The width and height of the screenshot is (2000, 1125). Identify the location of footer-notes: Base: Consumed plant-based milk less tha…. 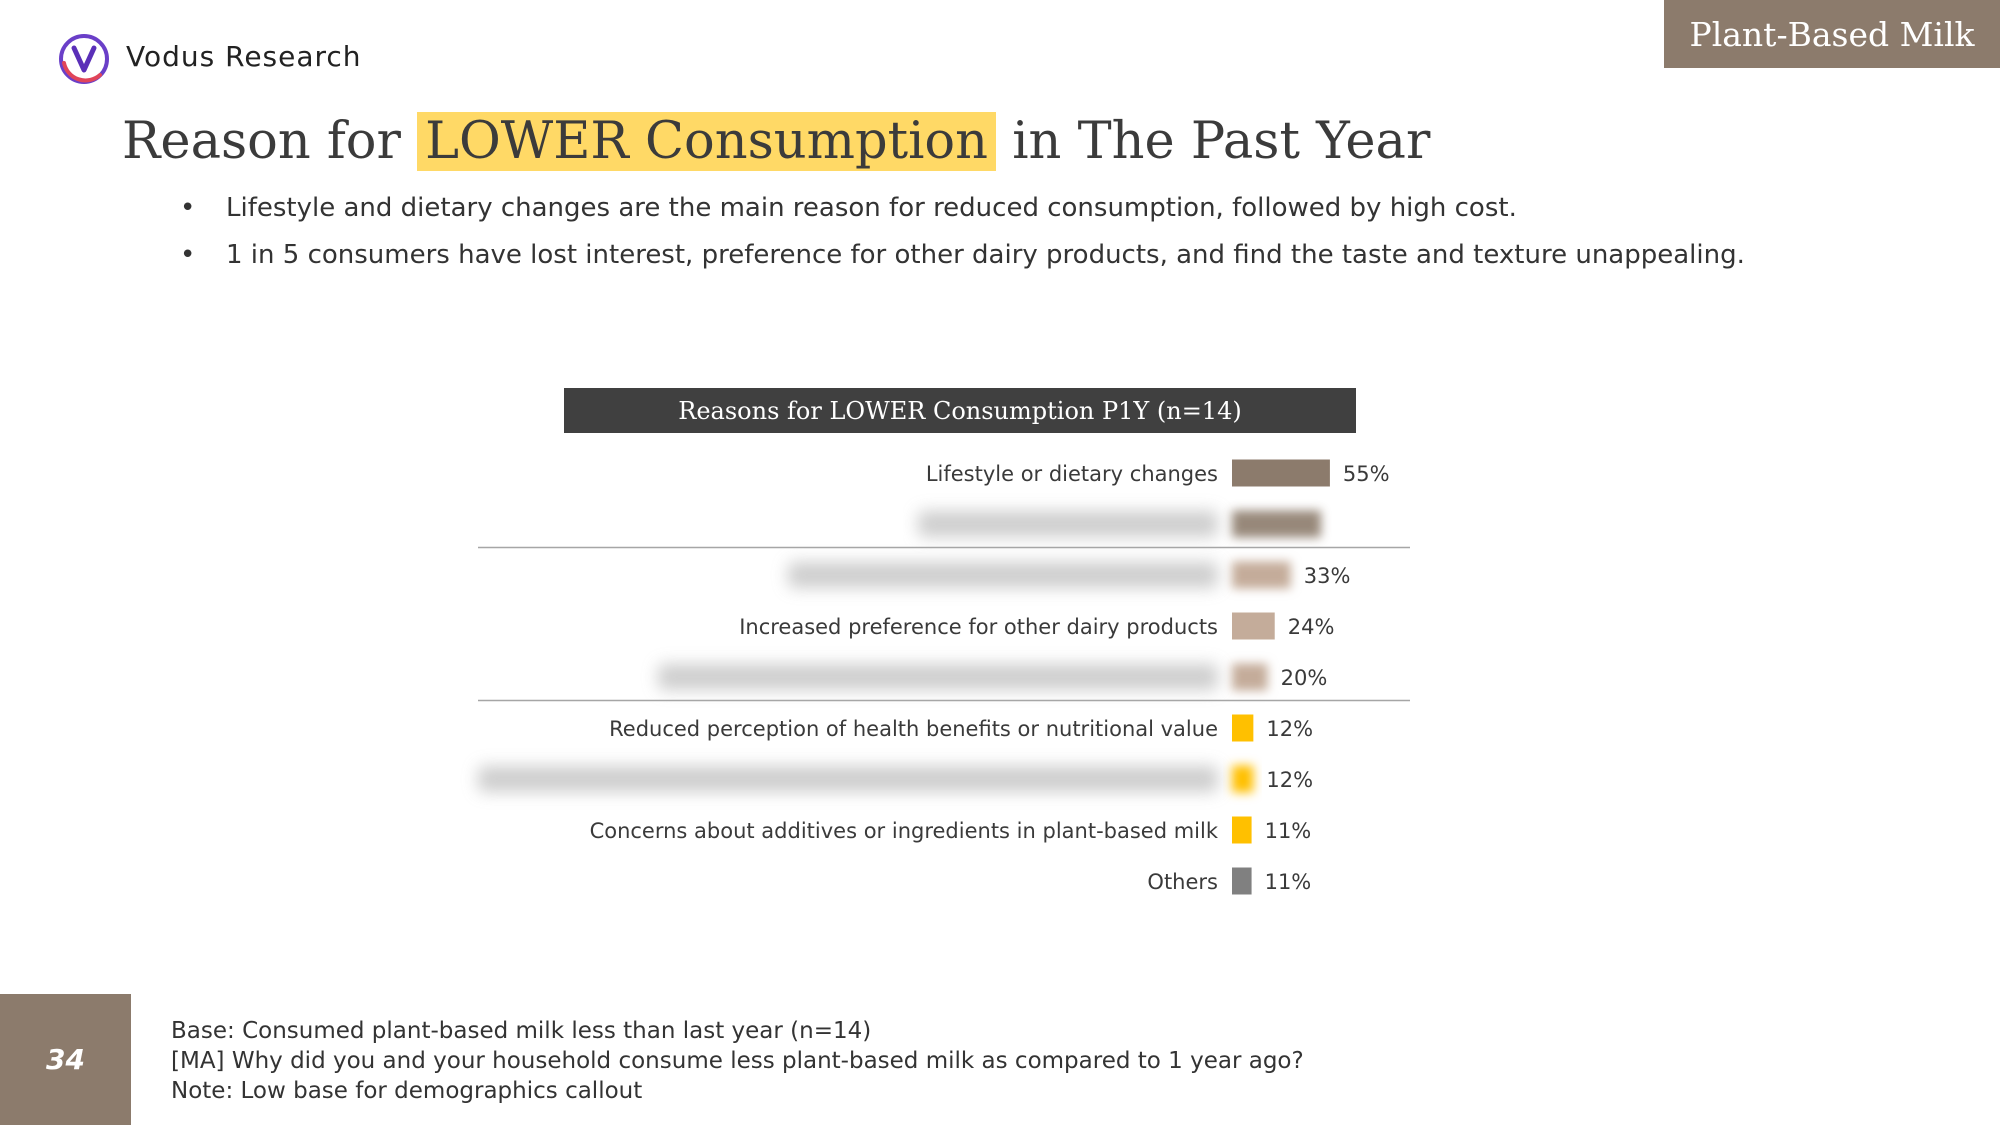
(737, 1061).